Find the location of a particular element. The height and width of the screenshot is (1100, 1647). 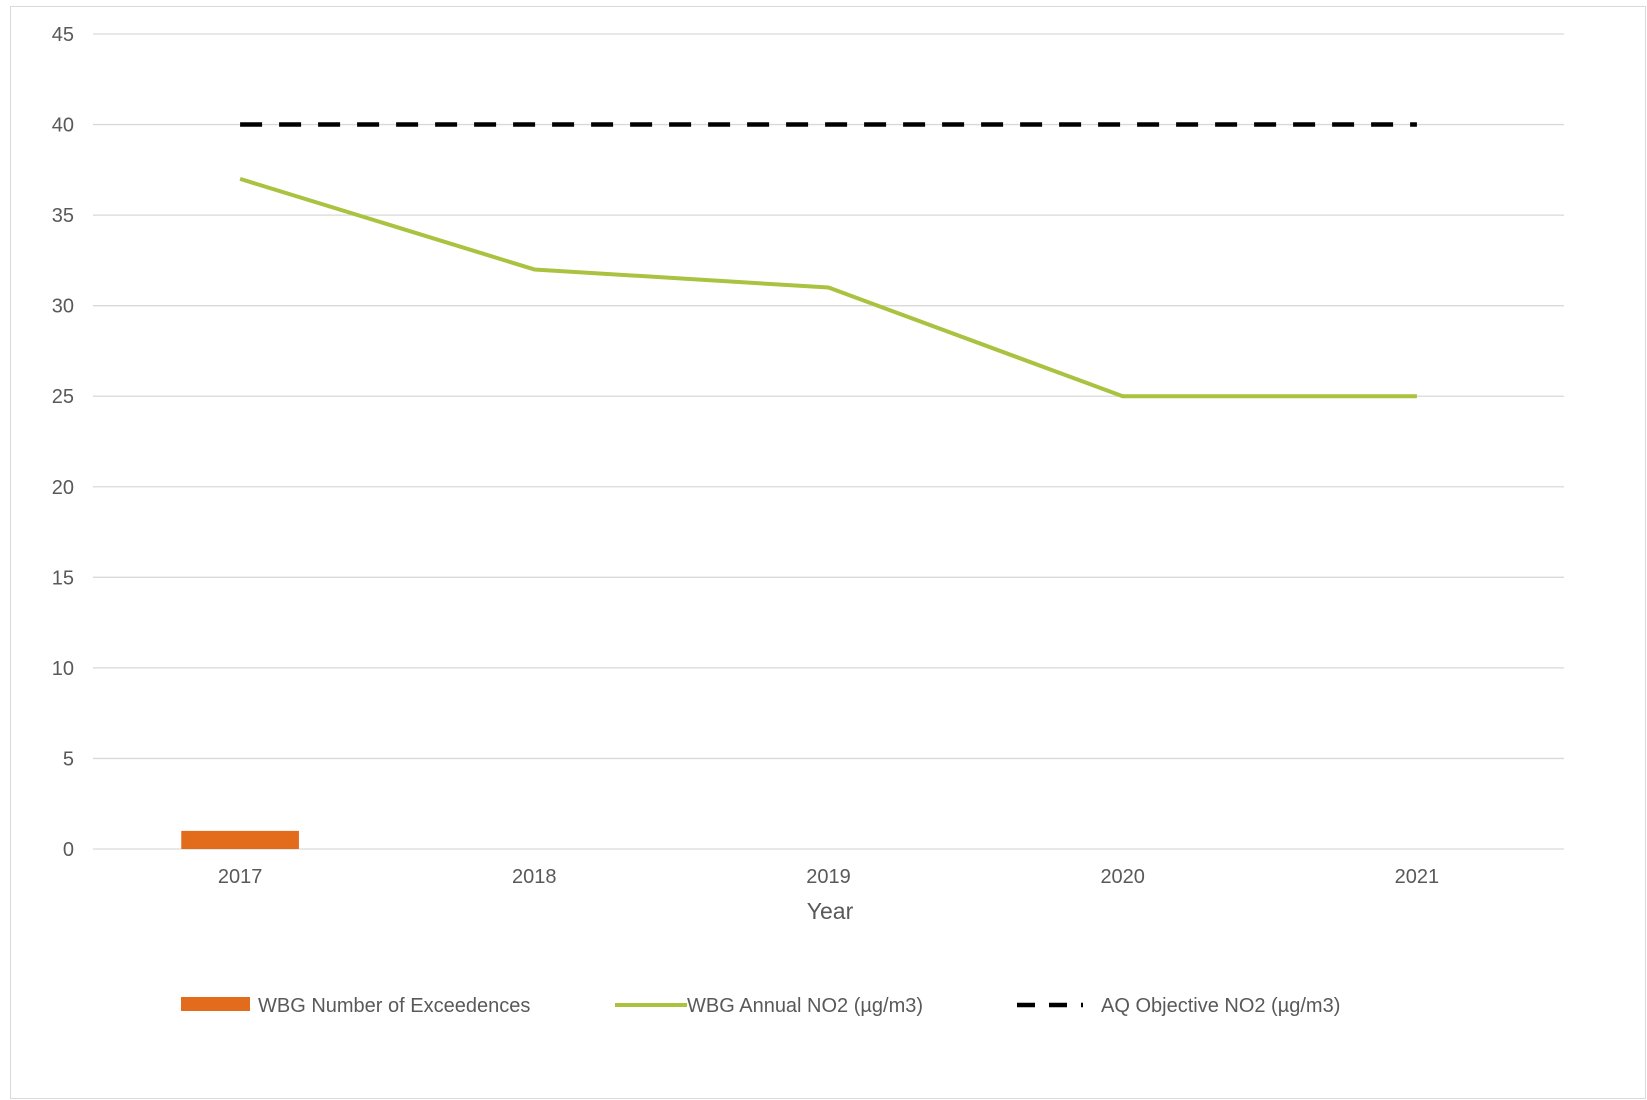

bar-series is located at coordinates (240, 839).